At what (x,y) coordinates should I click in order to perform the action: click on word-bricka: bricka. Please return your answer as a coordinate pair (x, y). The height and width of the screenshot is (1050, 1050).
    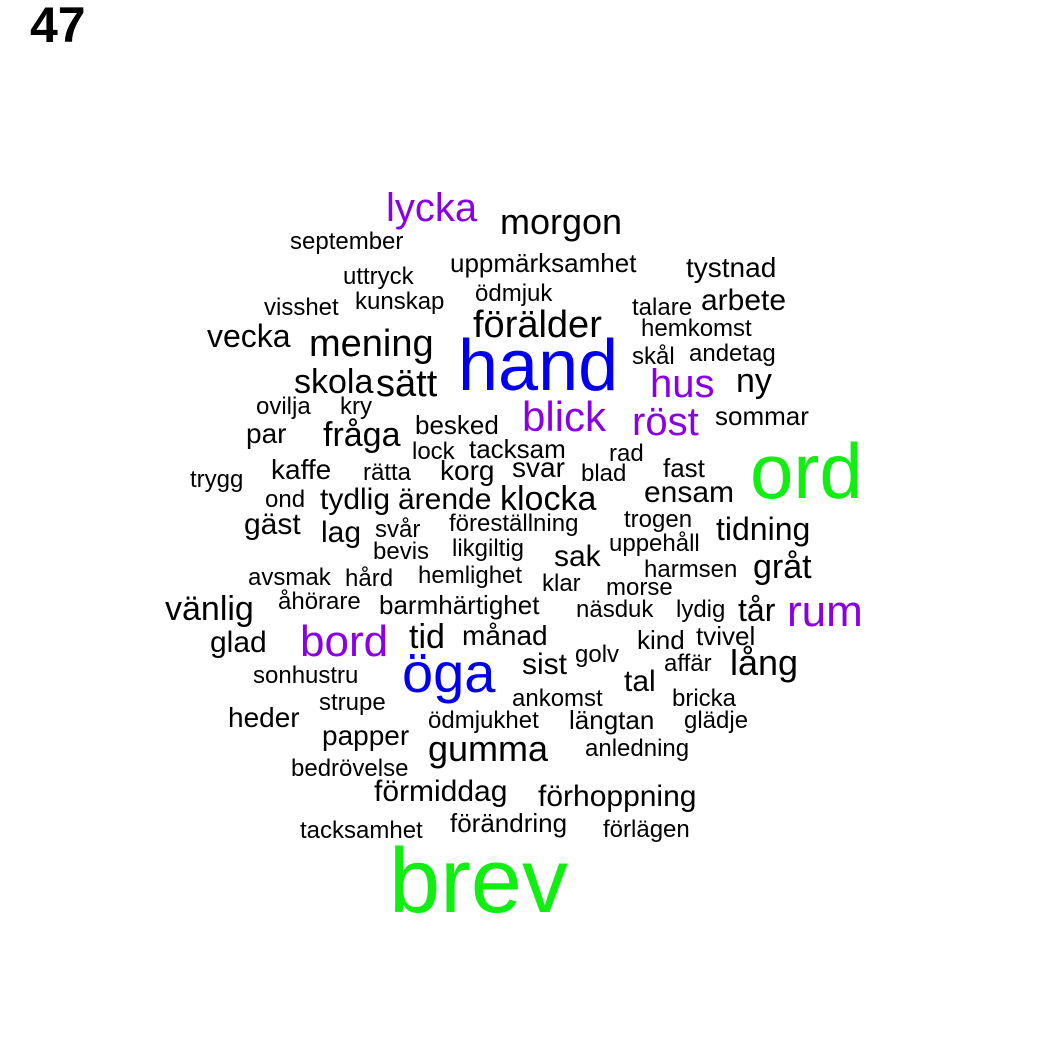
    Looking at the image, I should click on (704, 698).